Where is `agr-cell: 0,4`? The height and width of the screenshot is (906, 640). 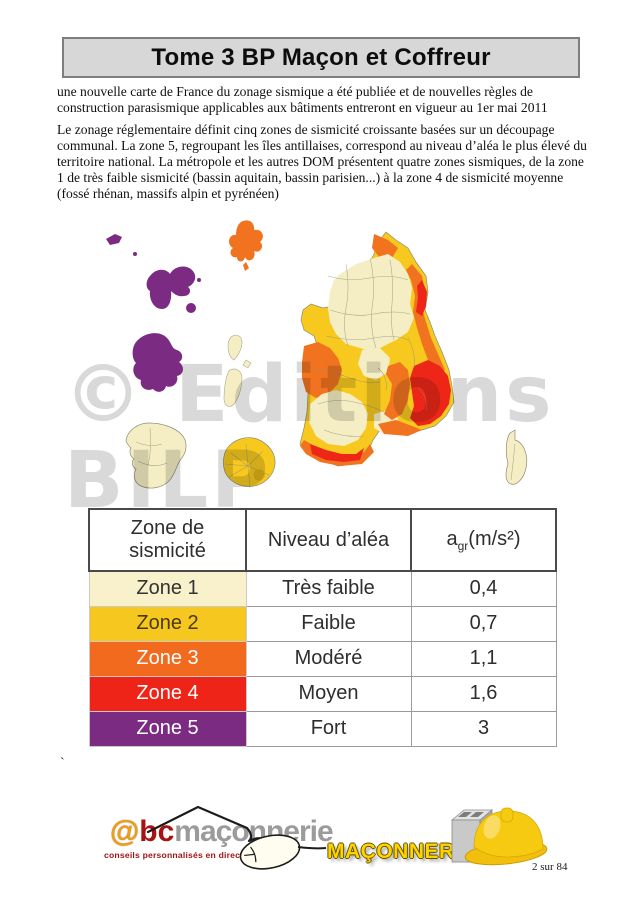
agr-cell: 0,4 is located at coordinates (483, 588).